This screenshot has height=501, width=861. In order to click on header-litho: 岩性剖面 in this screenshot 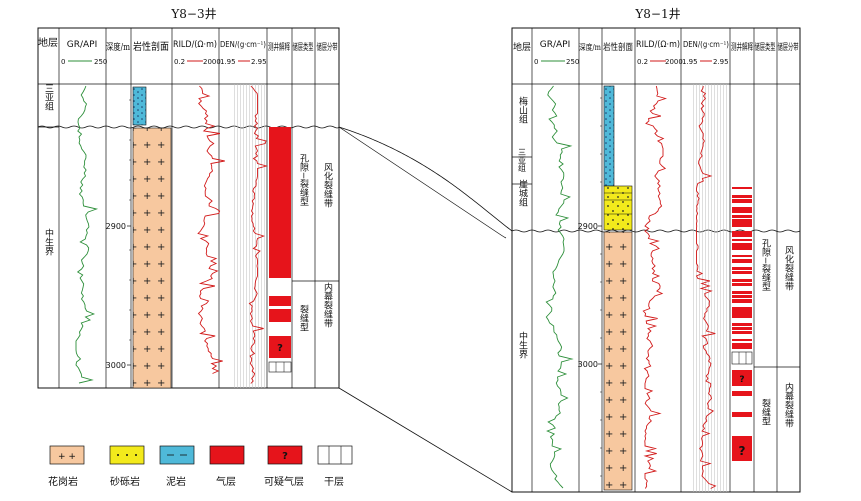, I will do `click(151, 46)`.